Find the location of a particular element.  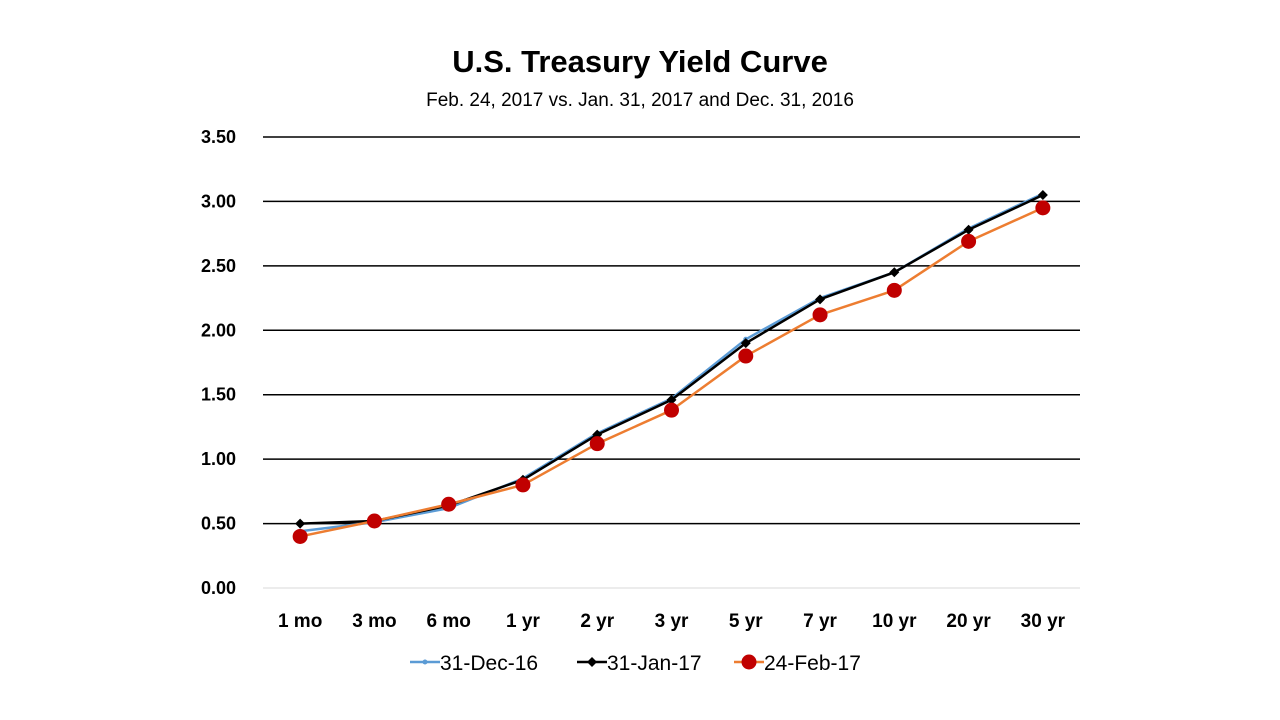

y-tick-label: 1.00 is located at coordinates (218, 459).